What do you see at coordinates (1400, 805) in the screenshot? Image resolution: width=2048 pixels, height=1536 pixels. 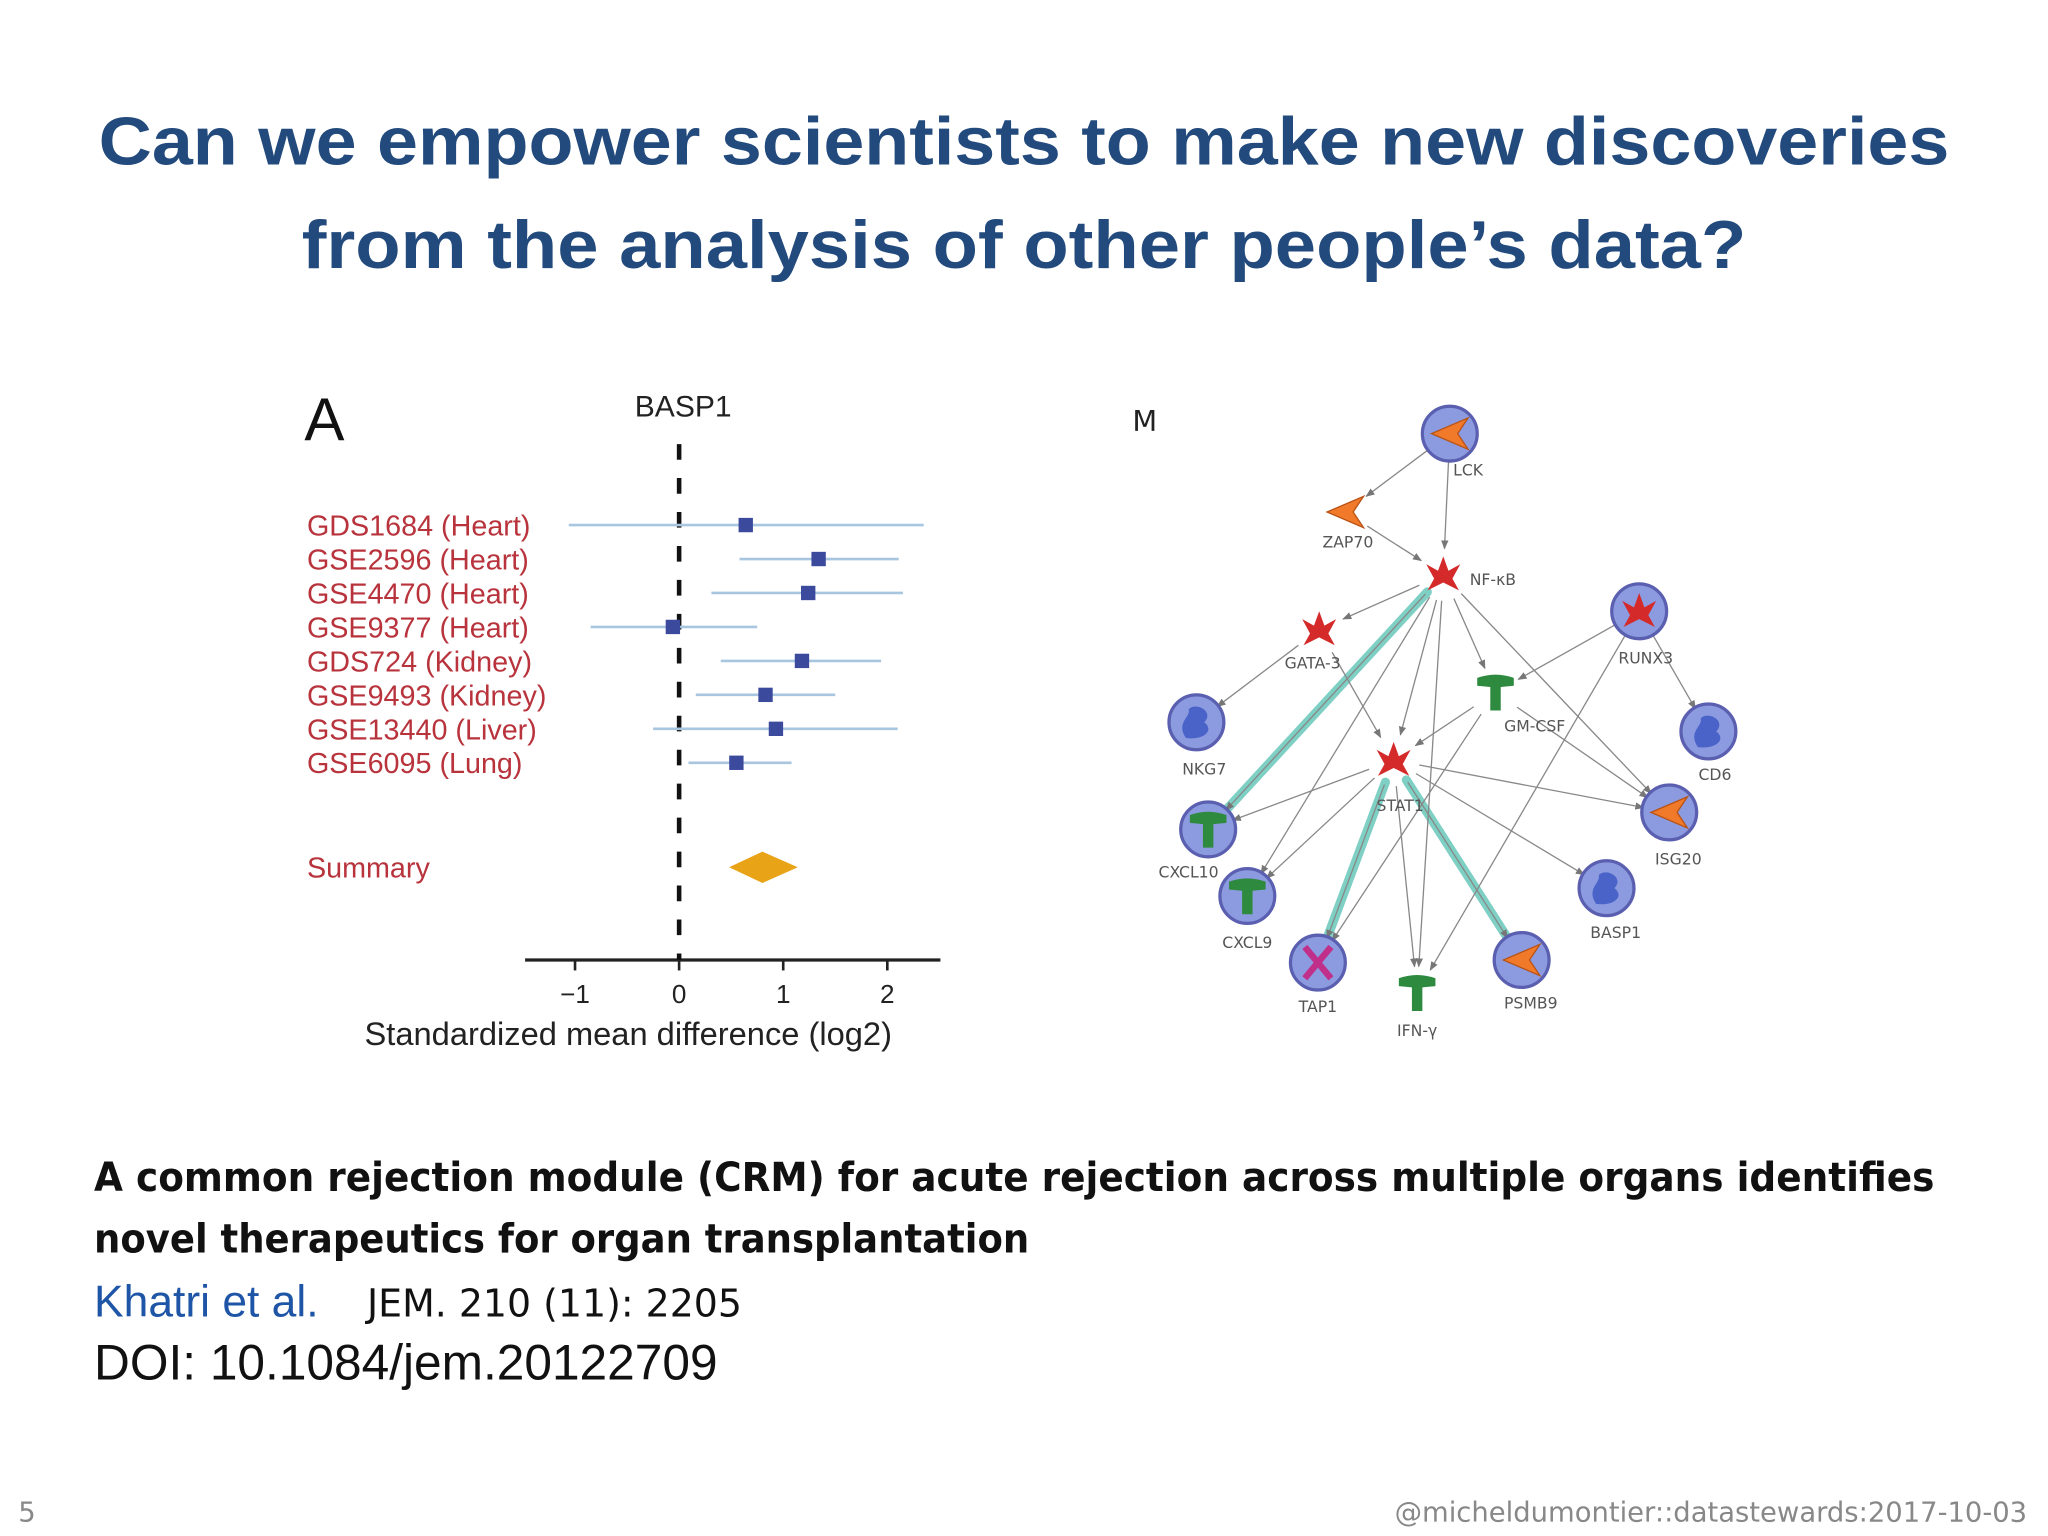 I see `node-label: STAT1` at bounding box center [1400, 805].